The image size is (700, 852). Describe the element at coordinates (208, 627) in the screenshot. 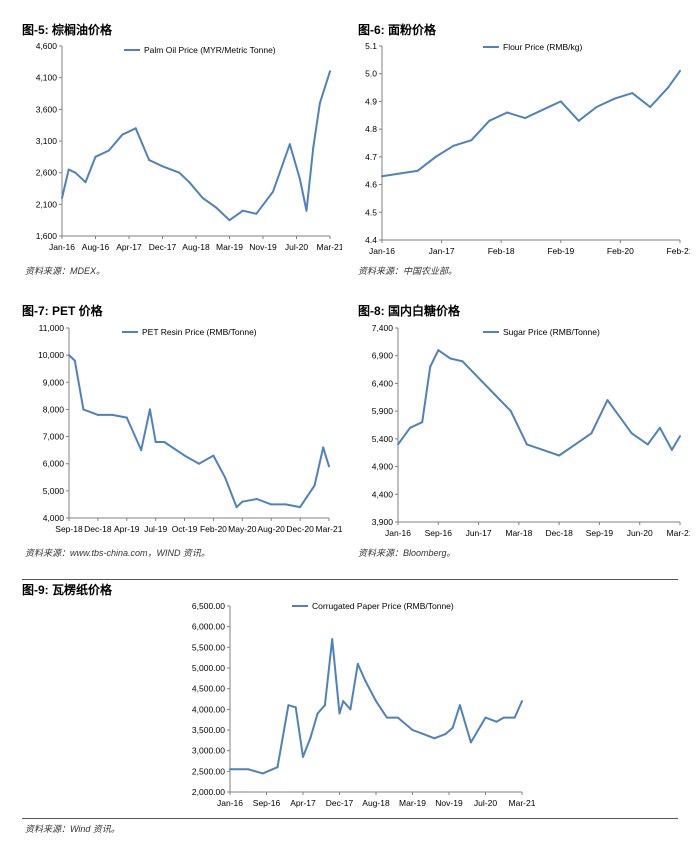

I see `y-tick-label: 6,000.00` at that location.